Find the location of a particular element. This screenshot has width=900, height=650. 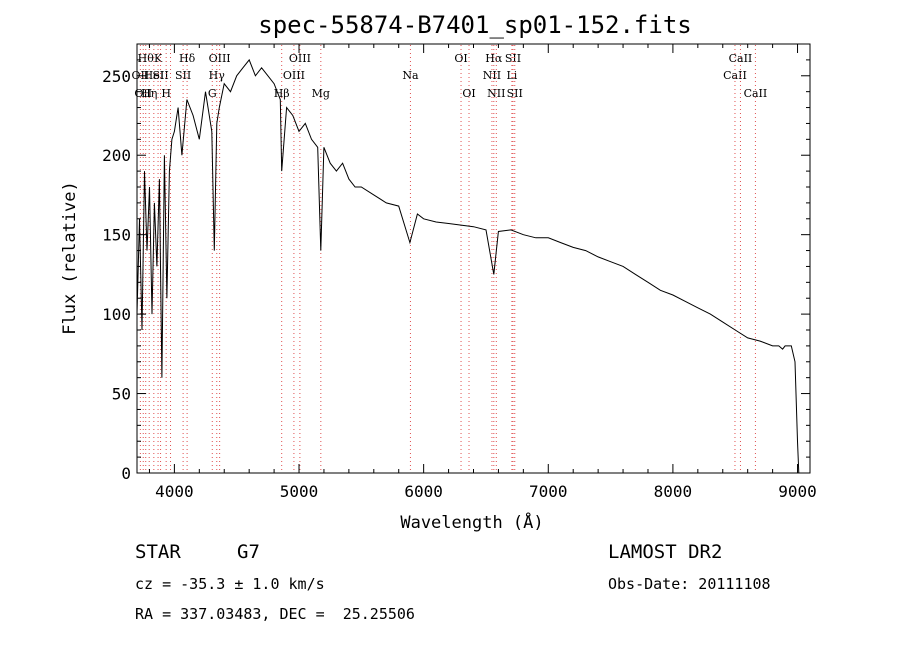

line-marker-label: Hβ is located at coordinates (282, 93).